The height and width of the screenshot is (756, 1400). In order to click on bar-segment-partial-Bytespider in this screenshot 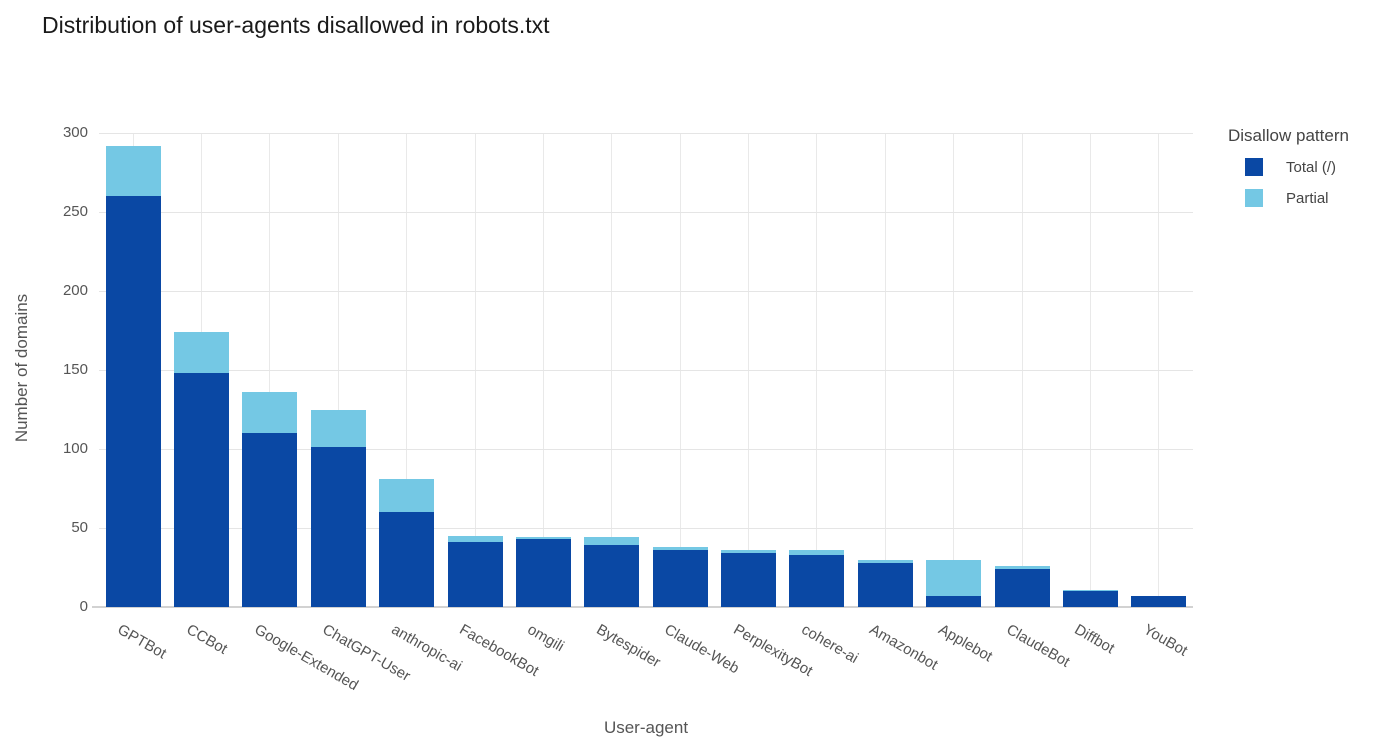, I will do `click(612, 541)`.